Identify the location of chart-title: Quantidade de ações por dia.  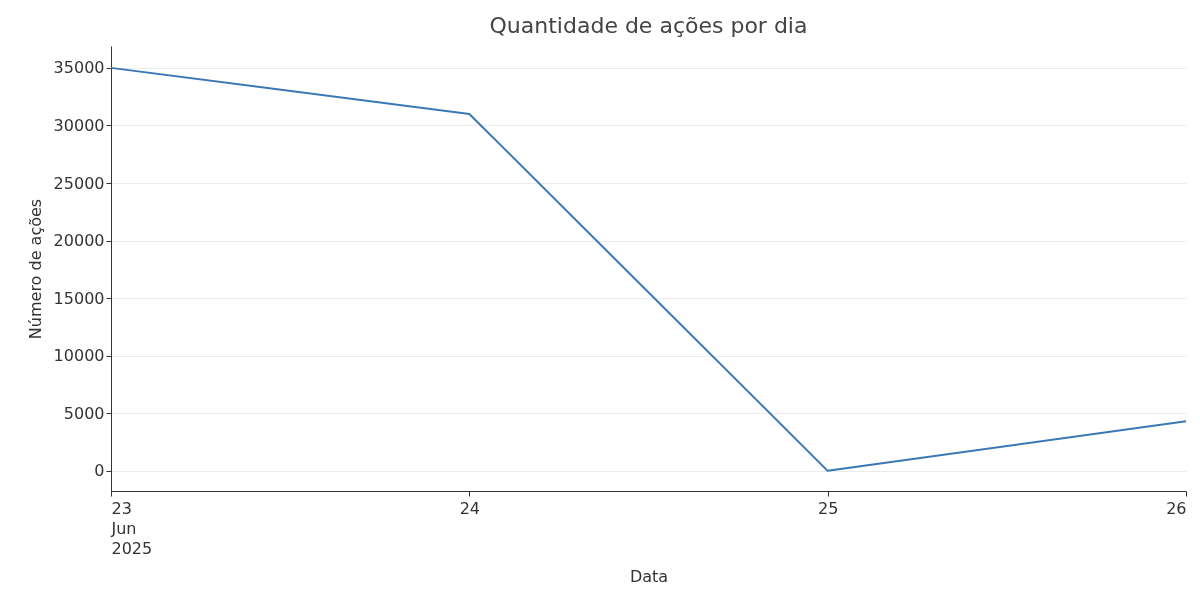
(648, 25).